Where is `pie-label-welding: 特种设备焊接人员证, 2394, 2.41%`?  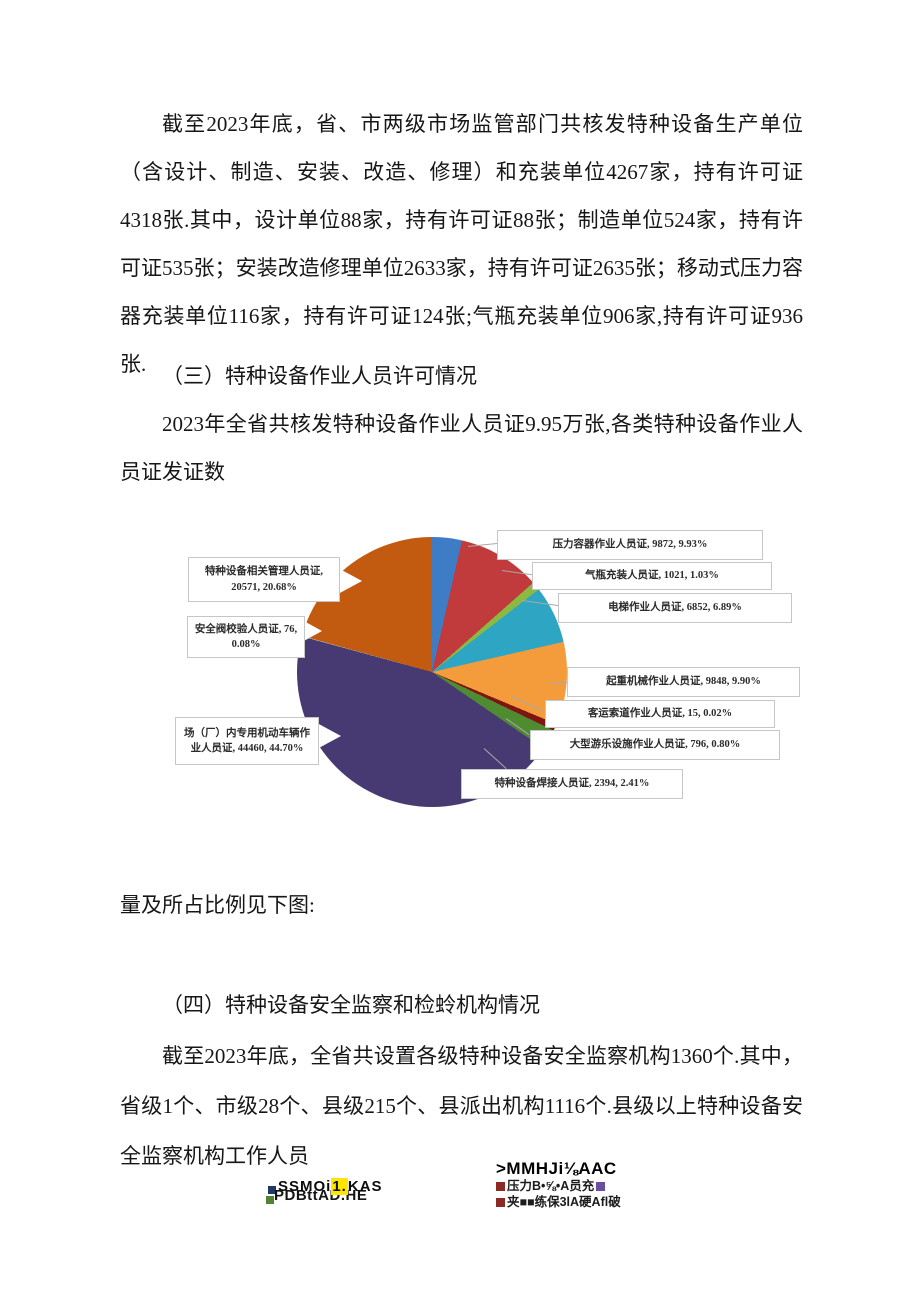
pie-label-welding: 特种设备焊接人员证, 2394, 2.41% is located at coordinates (572, 784).